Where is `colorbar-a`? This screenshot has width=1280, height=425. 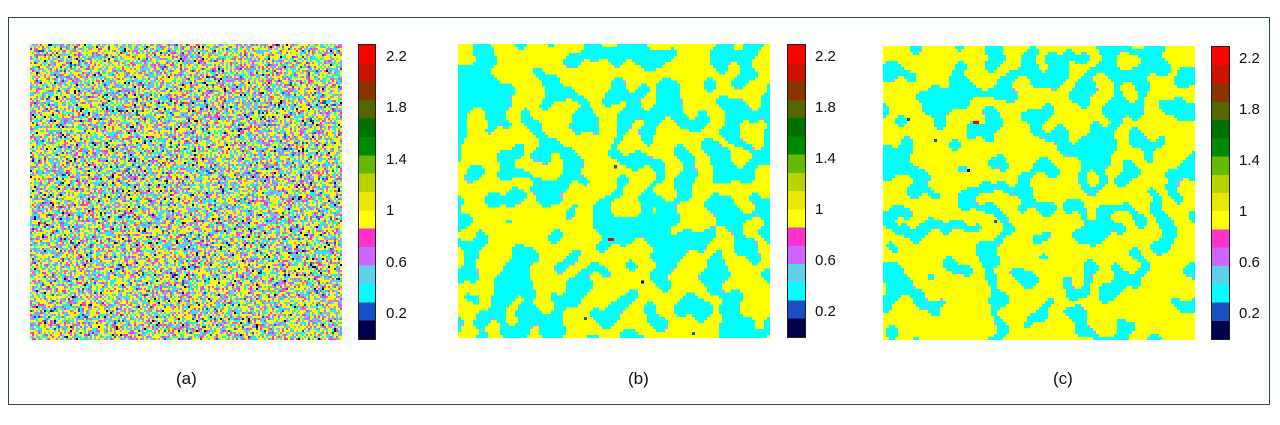 colorbar-a is located at coordinates (367, 192).